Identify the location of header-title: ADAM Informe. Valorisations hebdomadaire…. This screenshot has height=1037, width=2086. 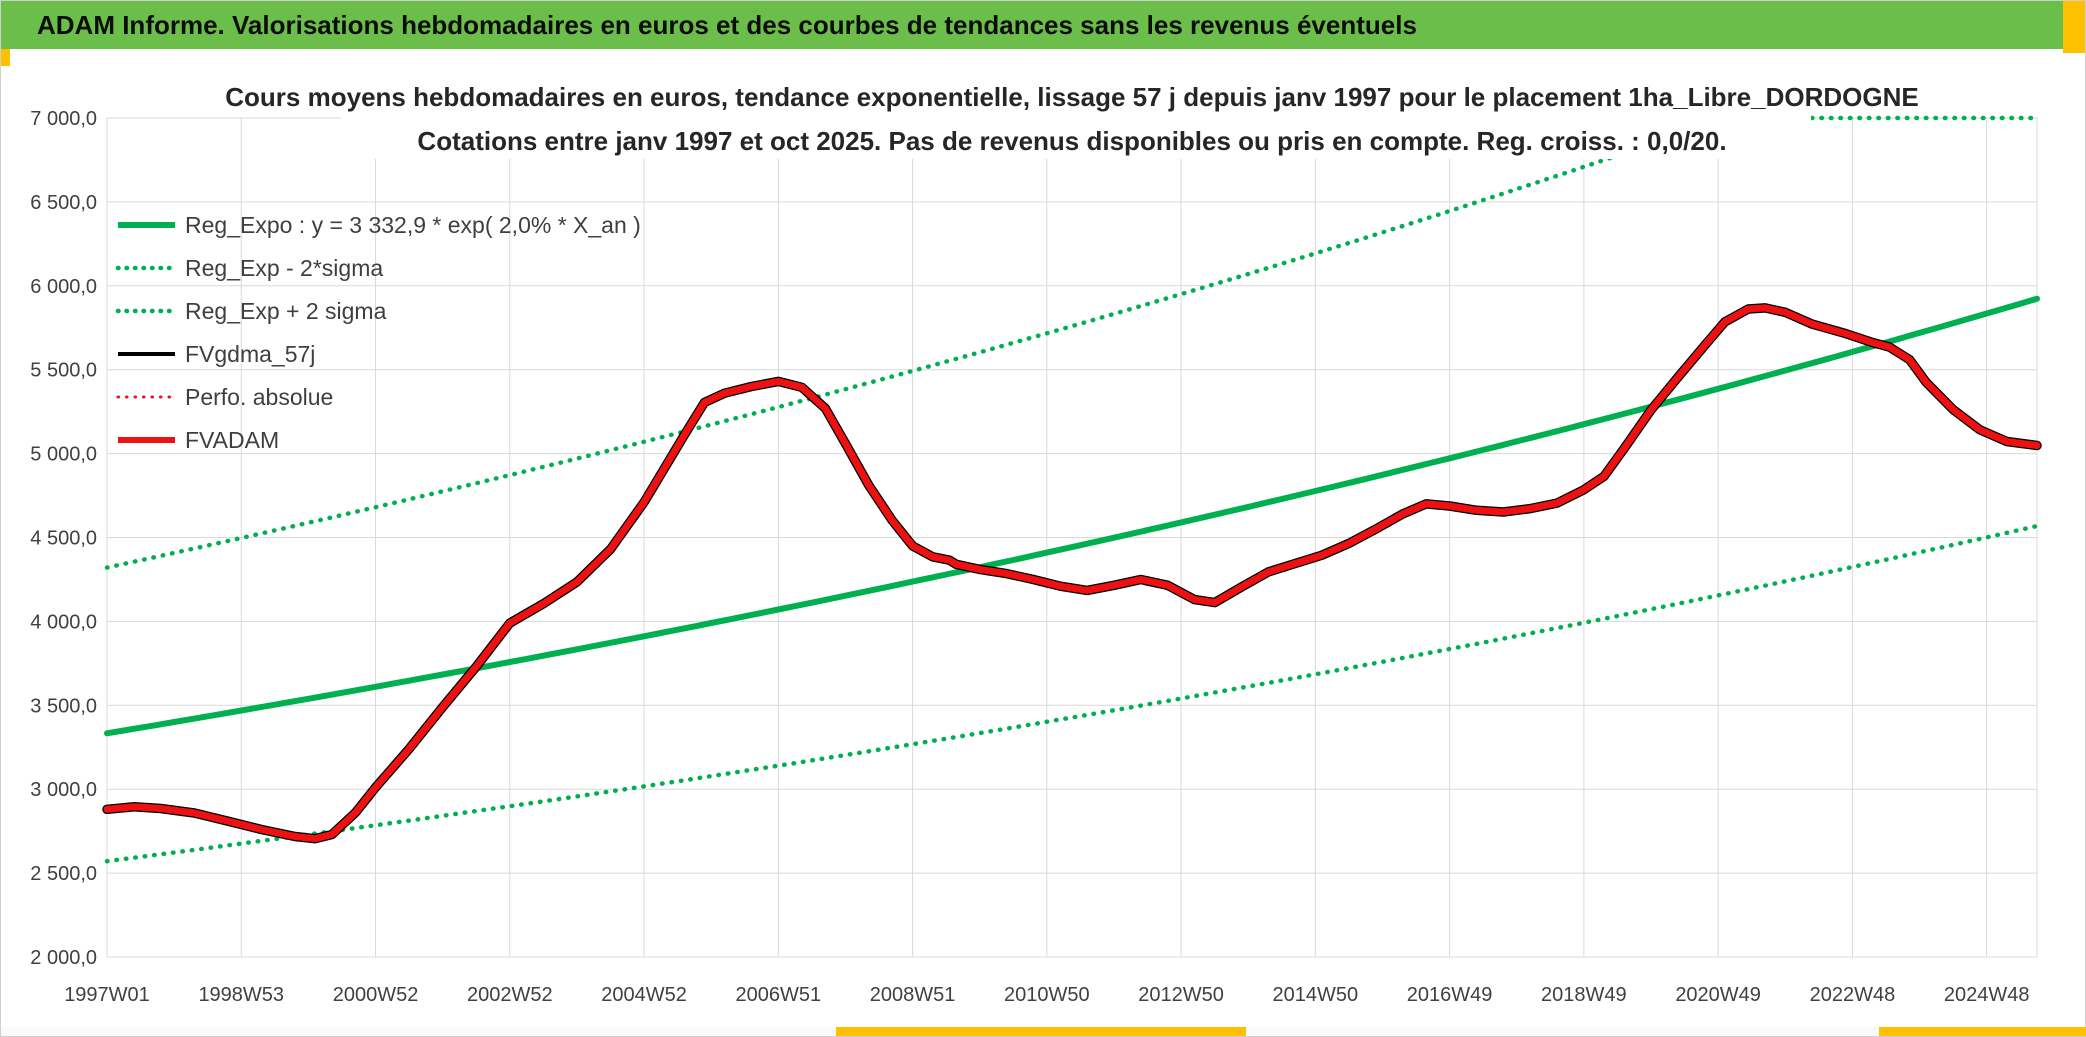
(727, 24).